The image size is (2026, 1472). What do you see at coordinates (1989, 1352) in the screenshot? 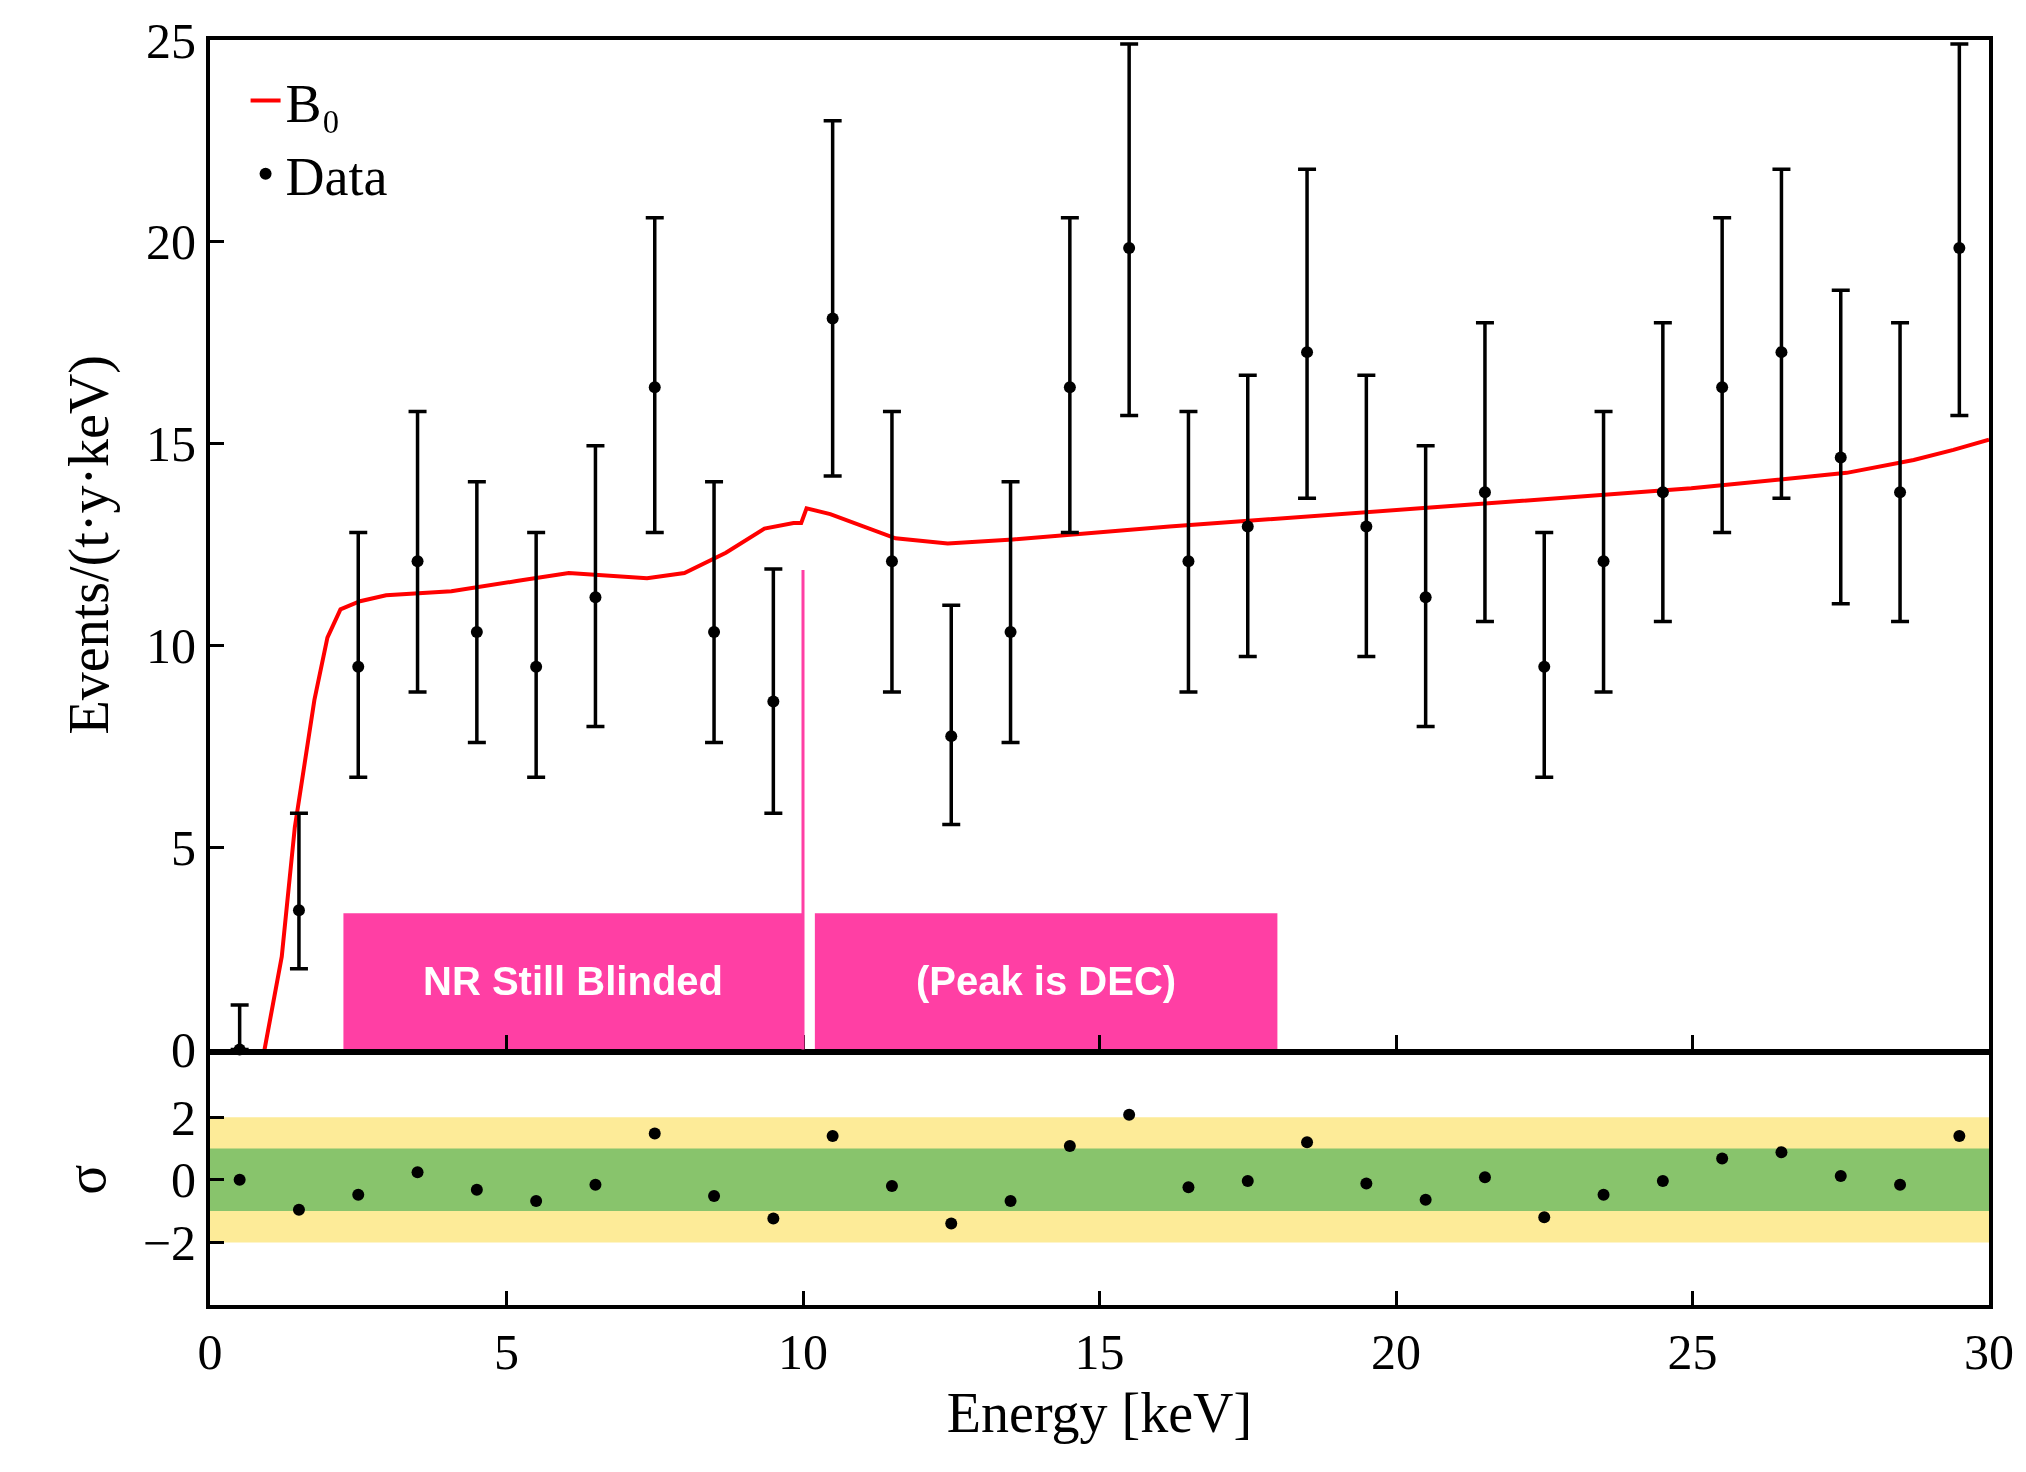
I see `x-tick-label: 30` at bounding box center [1989, 1352].